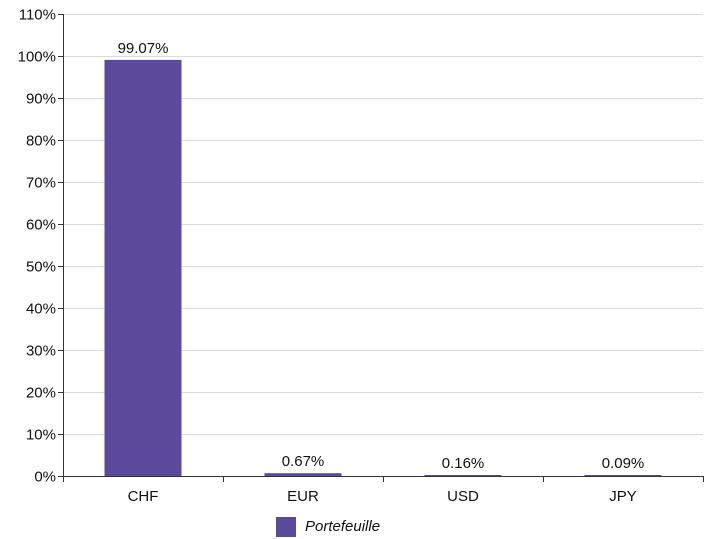 The width and height of the screenshot is (710, 539). I want to click on y-tick-label: 50%, so click(41, 267).